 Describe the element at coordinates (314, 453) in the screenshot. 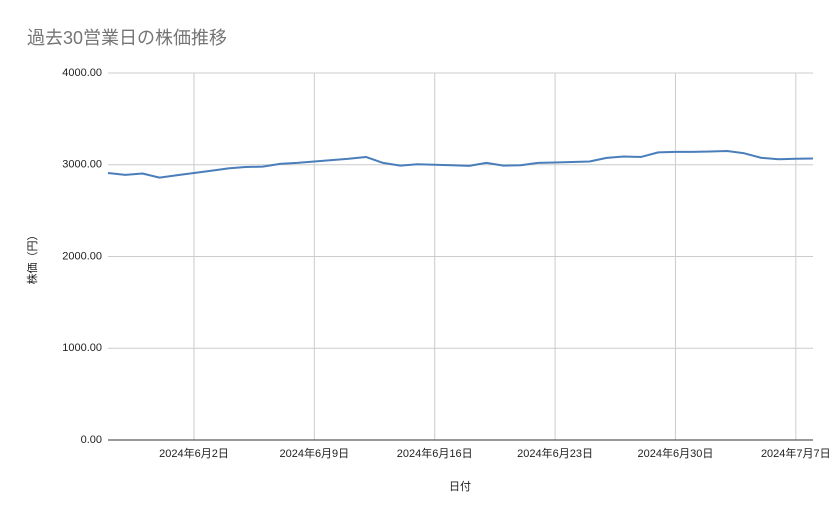

I see `x-tick-label: 2024年6月9日` at that location.